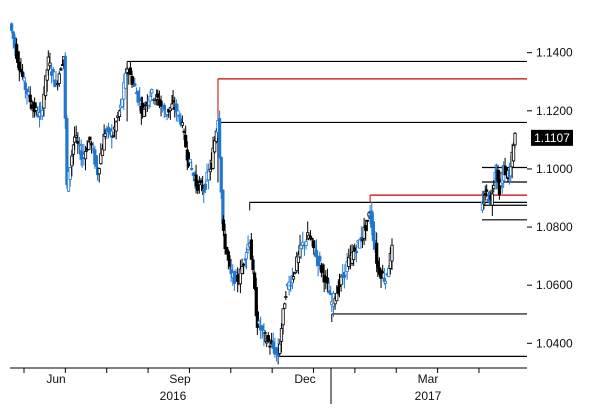  I want to click on last-price-label: 1.1107, so click(552, 138).